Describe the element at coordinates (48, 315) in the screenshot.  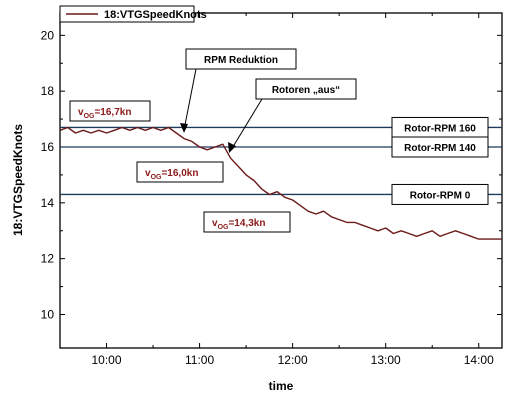
I see `y-tick-label: 10` at that location.